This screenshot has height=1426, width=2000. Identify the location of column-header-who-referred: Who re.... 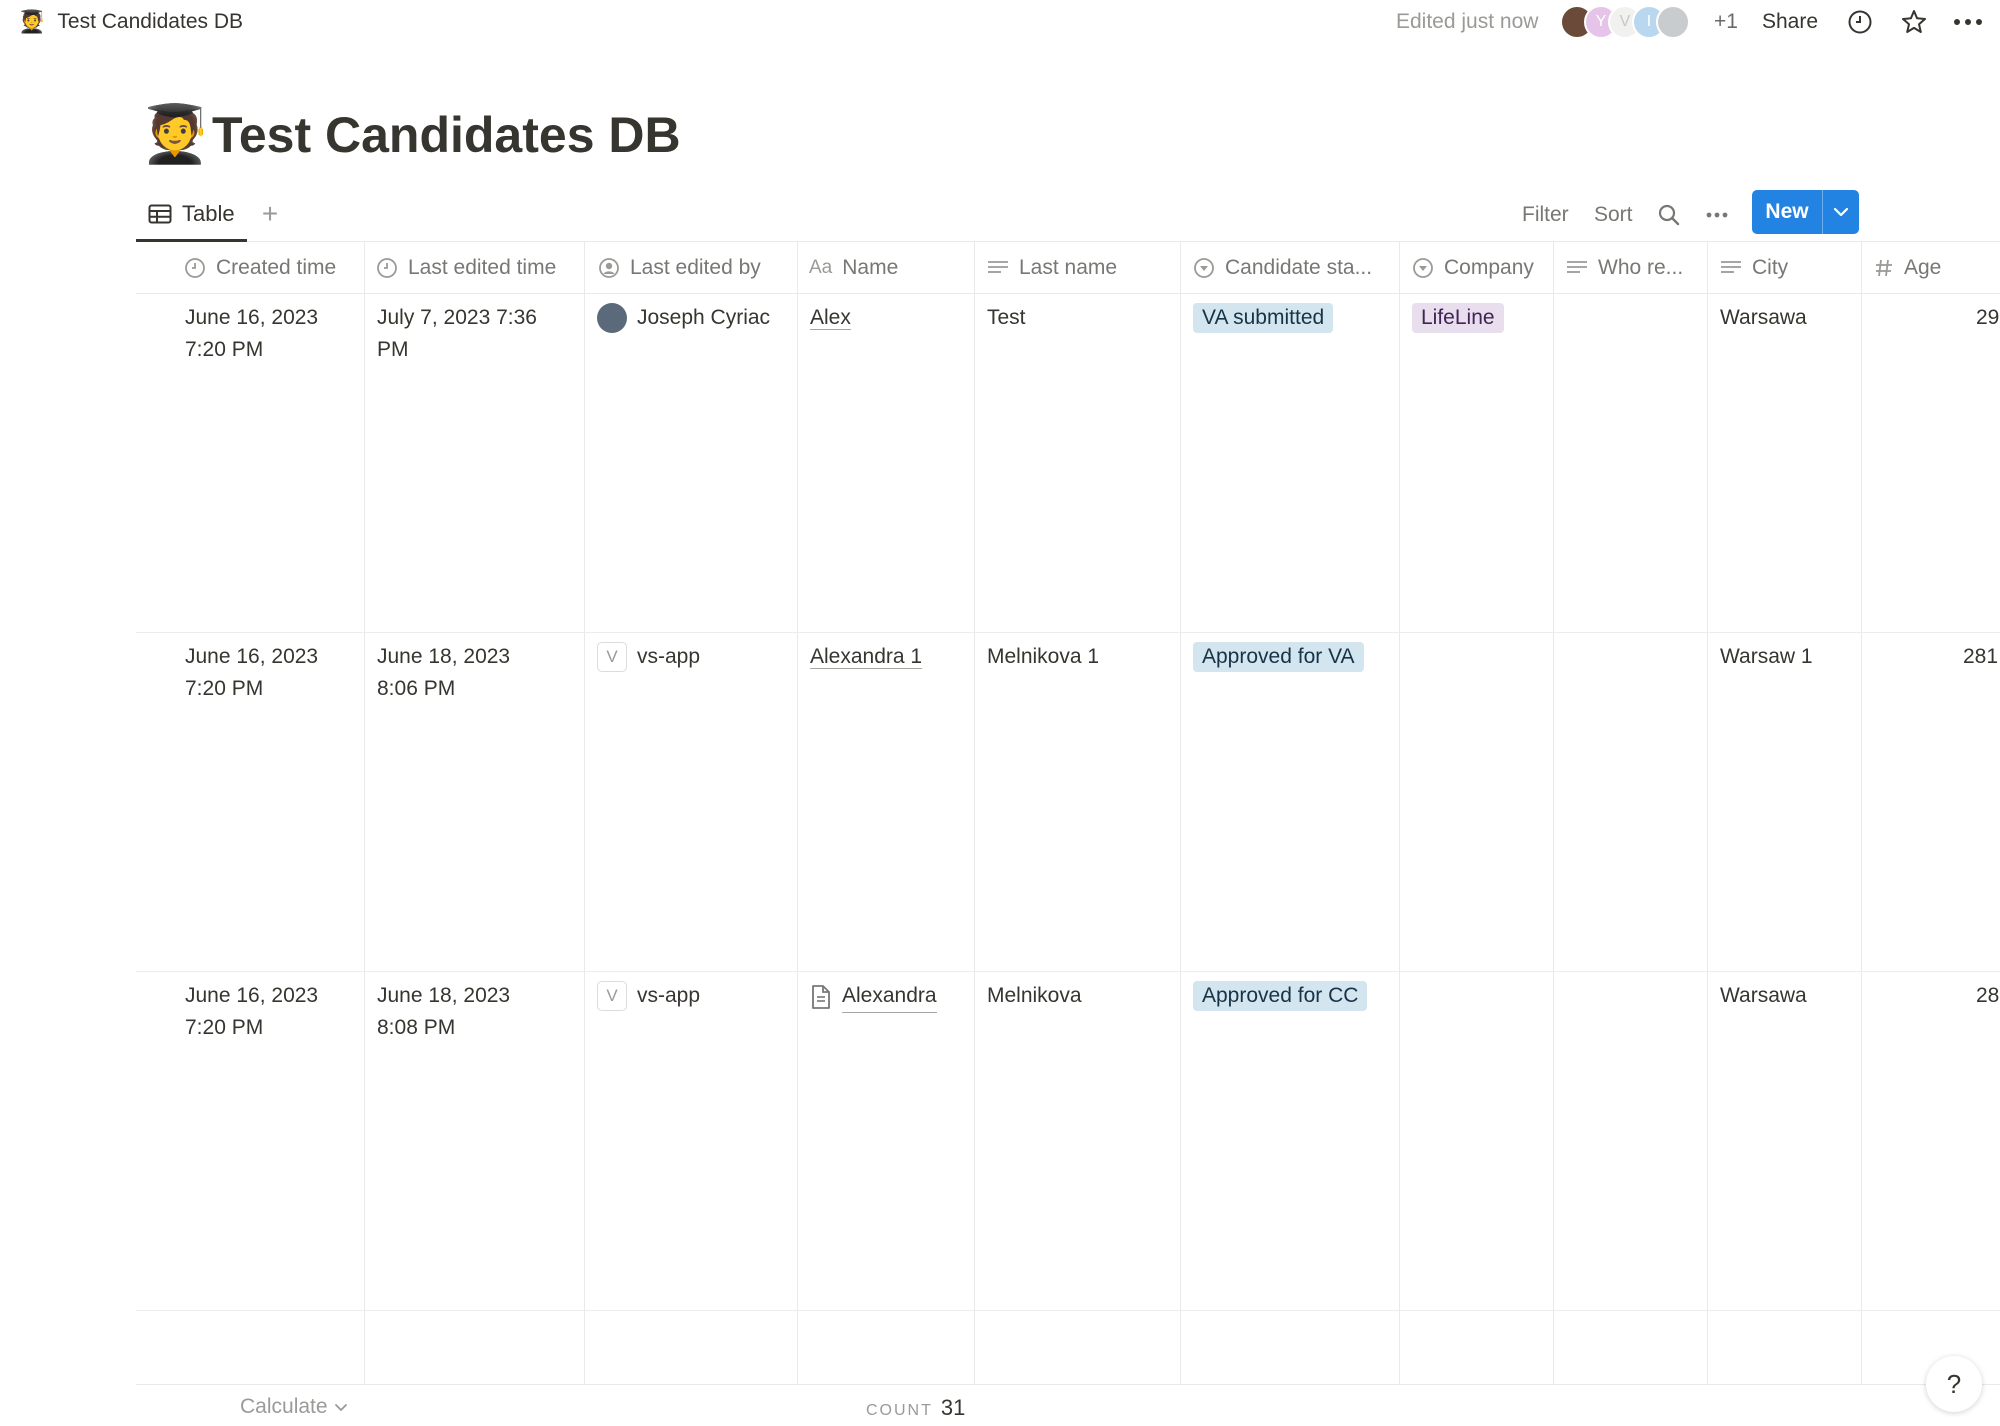
(1636, 268).